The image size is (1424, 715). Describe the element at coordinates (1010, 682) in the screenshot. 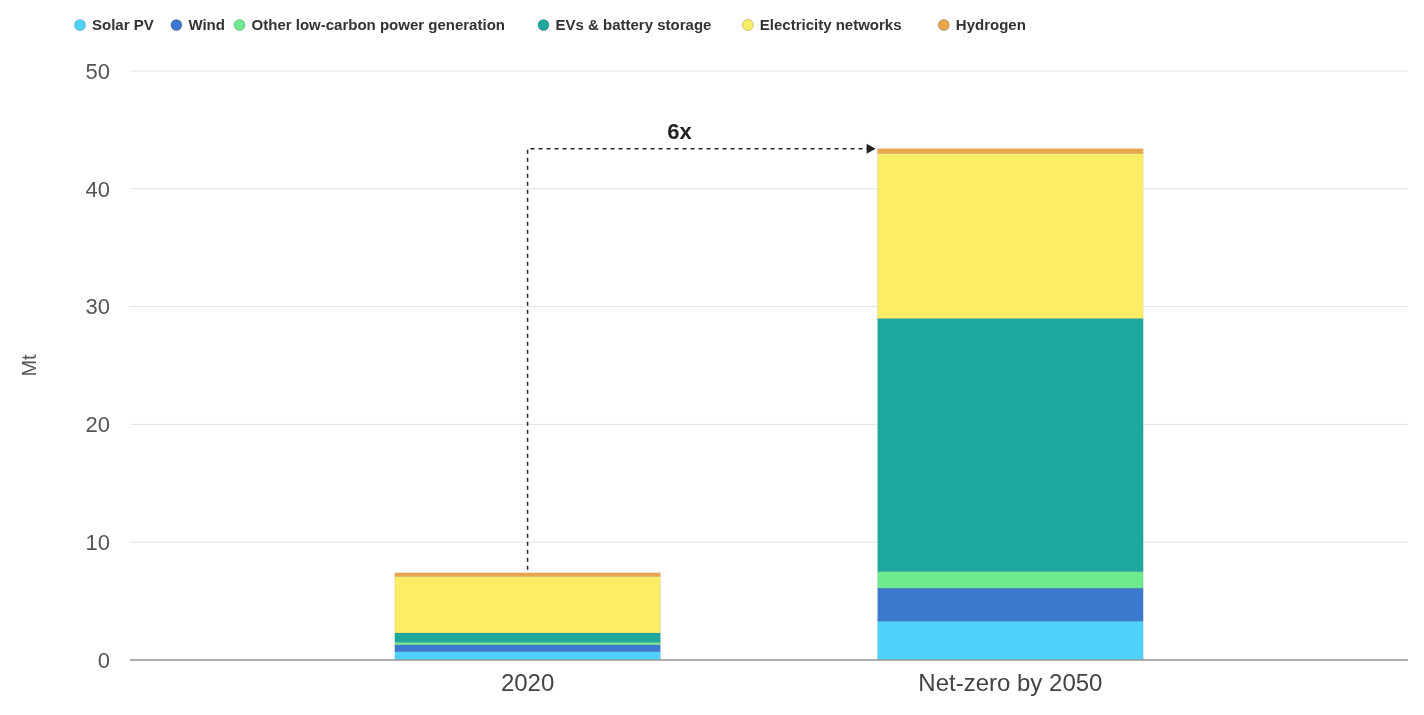

I see `x-tick-label: Net-zero by 2050` at that location.